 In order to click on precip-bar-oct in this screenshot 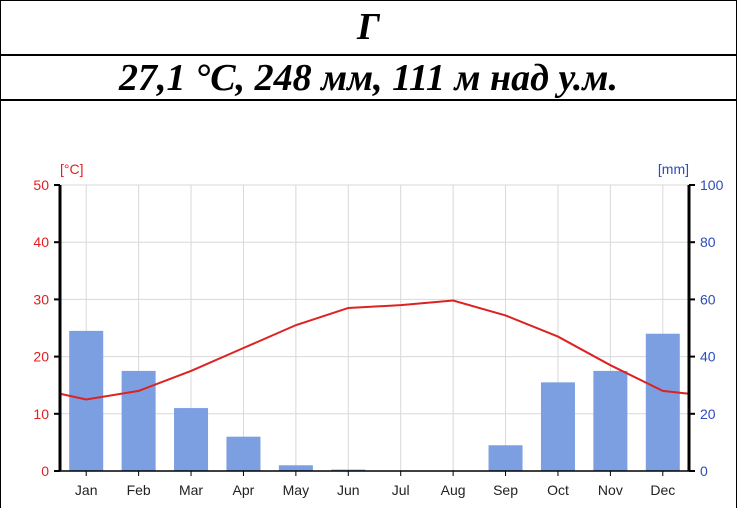, I will do `click(557, 426)`.